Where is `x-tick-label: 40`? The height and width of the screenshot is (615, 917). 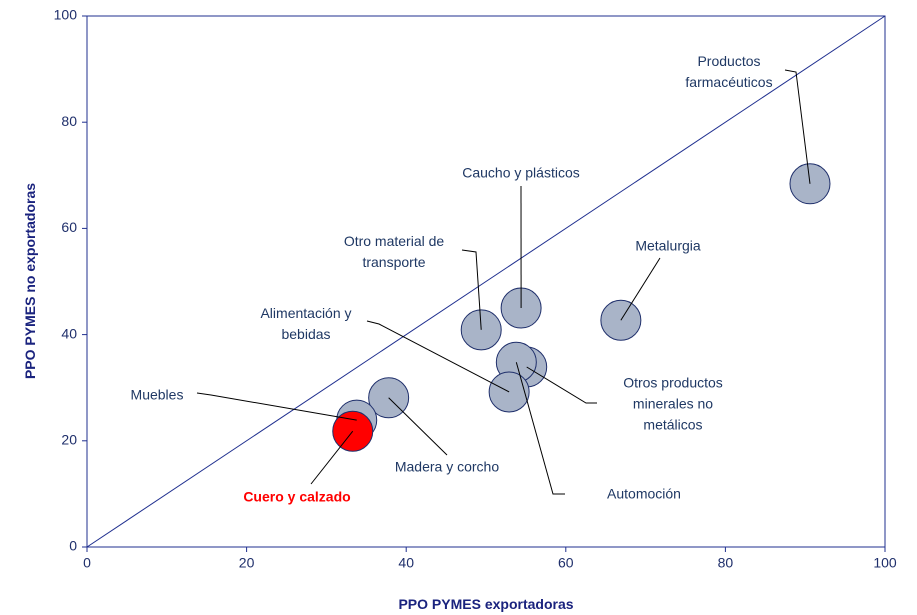
x-tick-label: 40 is located at coordinates (406, 563).